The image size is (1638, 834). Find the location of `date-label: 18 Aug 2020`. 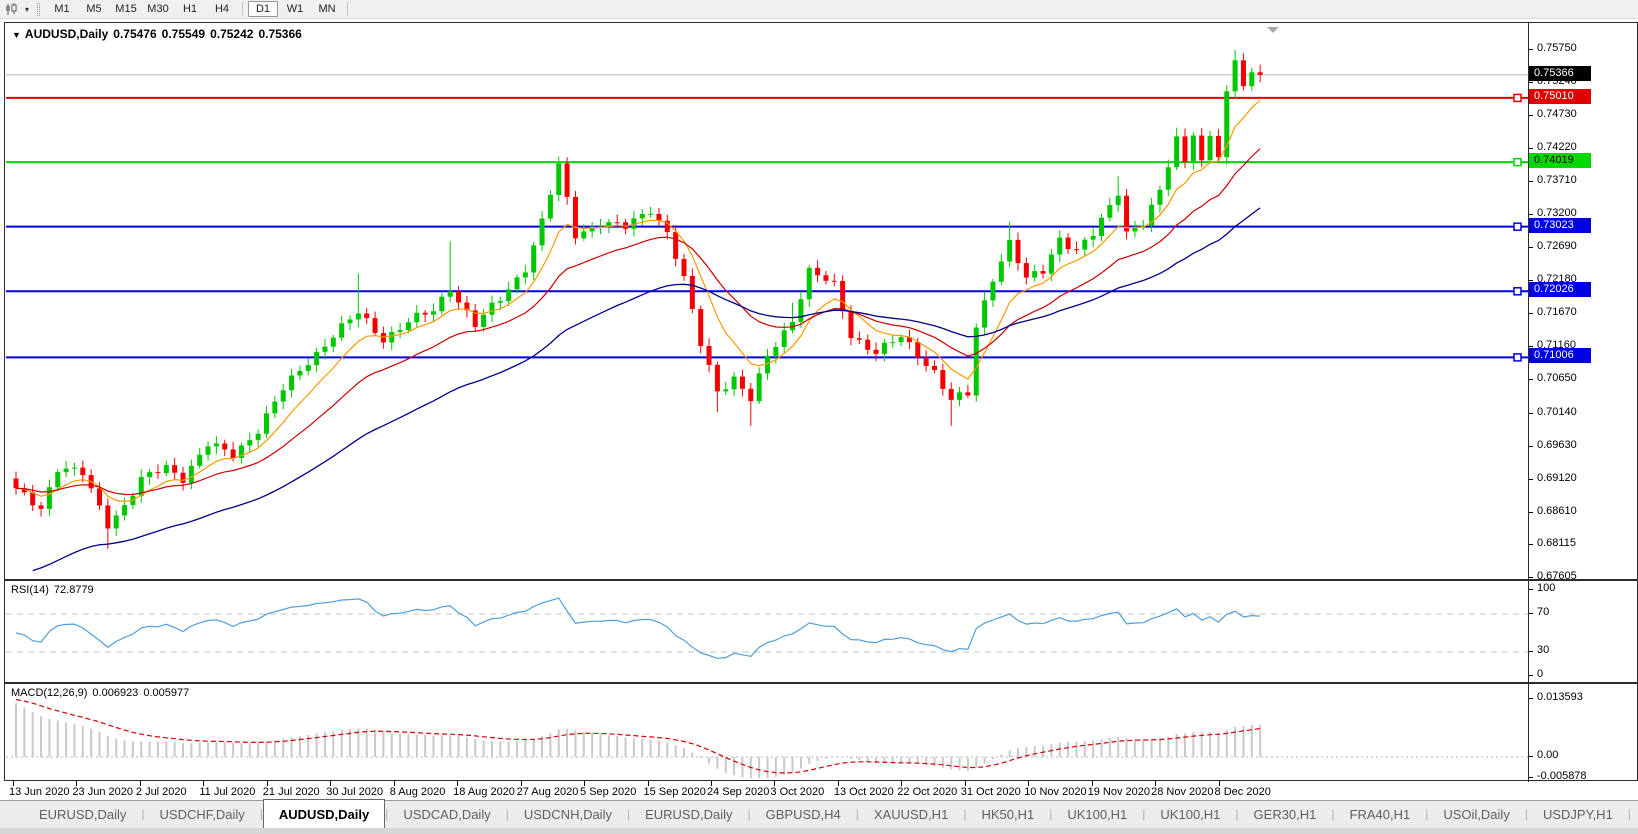

date-label: 18 Aug 2020 is located at coordinates (484, 792).